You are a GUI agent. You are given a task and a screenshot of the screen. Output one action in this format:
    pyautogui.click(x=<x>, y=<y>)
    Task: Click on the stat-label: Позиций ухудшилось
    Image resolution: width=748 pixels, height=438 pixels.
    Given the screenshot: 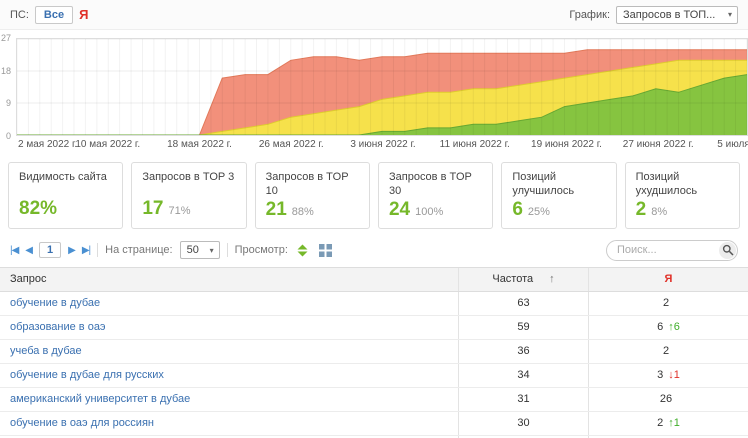 What is the action you would take?
    pyautogui.click(x=666, y=184)
    